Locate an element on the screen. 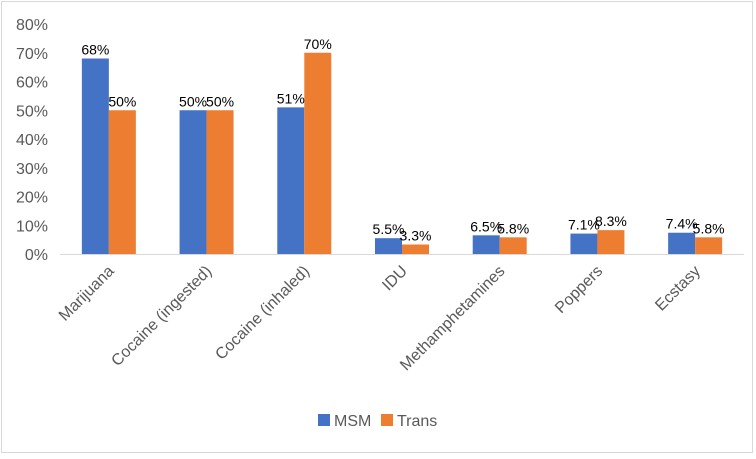 The height and width of the screenshot is (459, 756). y-tick-label: 60% is located at coordinates (32, 83).